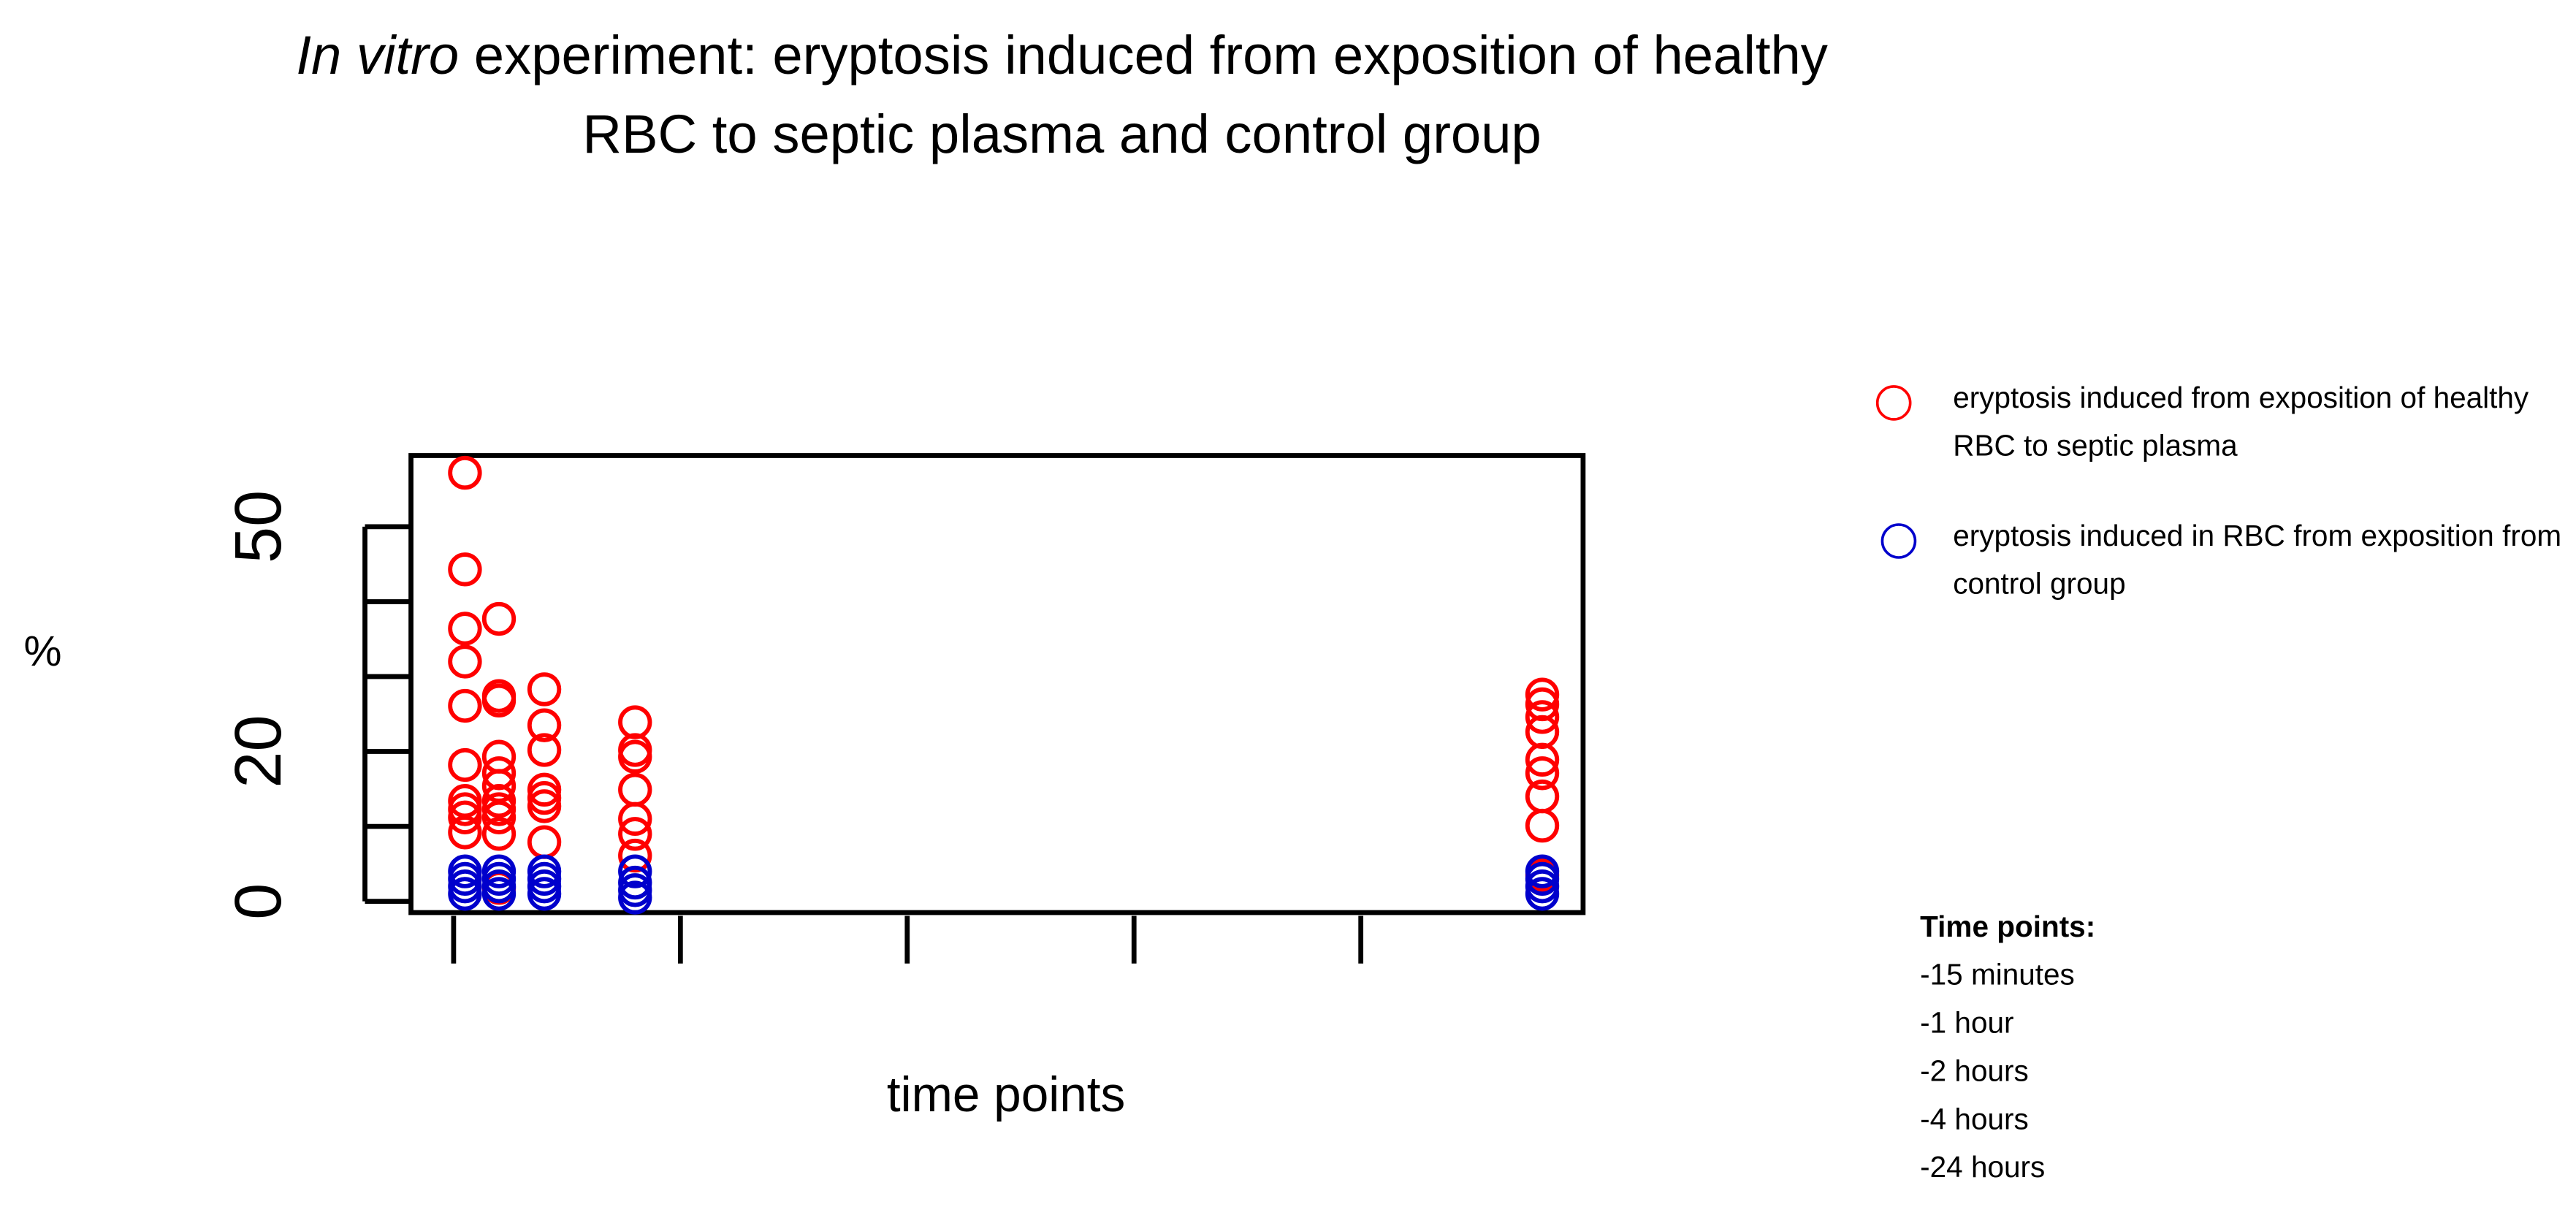 This screenshot has width=2576, height=1207. Describe the element at coordinates (258, 751) in the screenshot. I see `y-tick-label: 20` at that location.